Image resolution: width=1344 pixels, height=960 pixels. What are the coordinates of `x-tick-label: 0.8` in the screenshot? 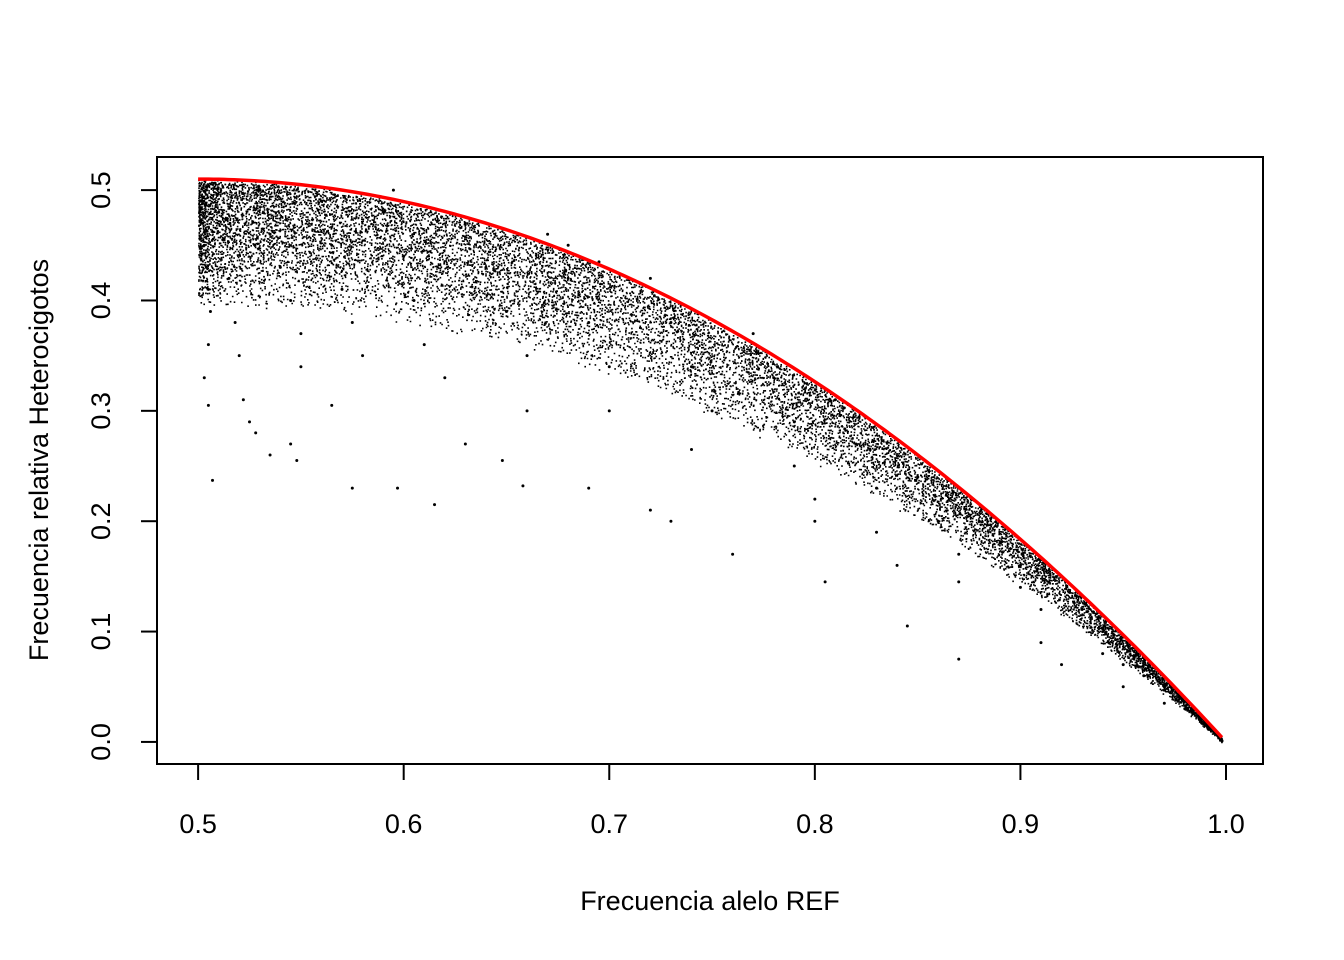 It's located at (815, 824).